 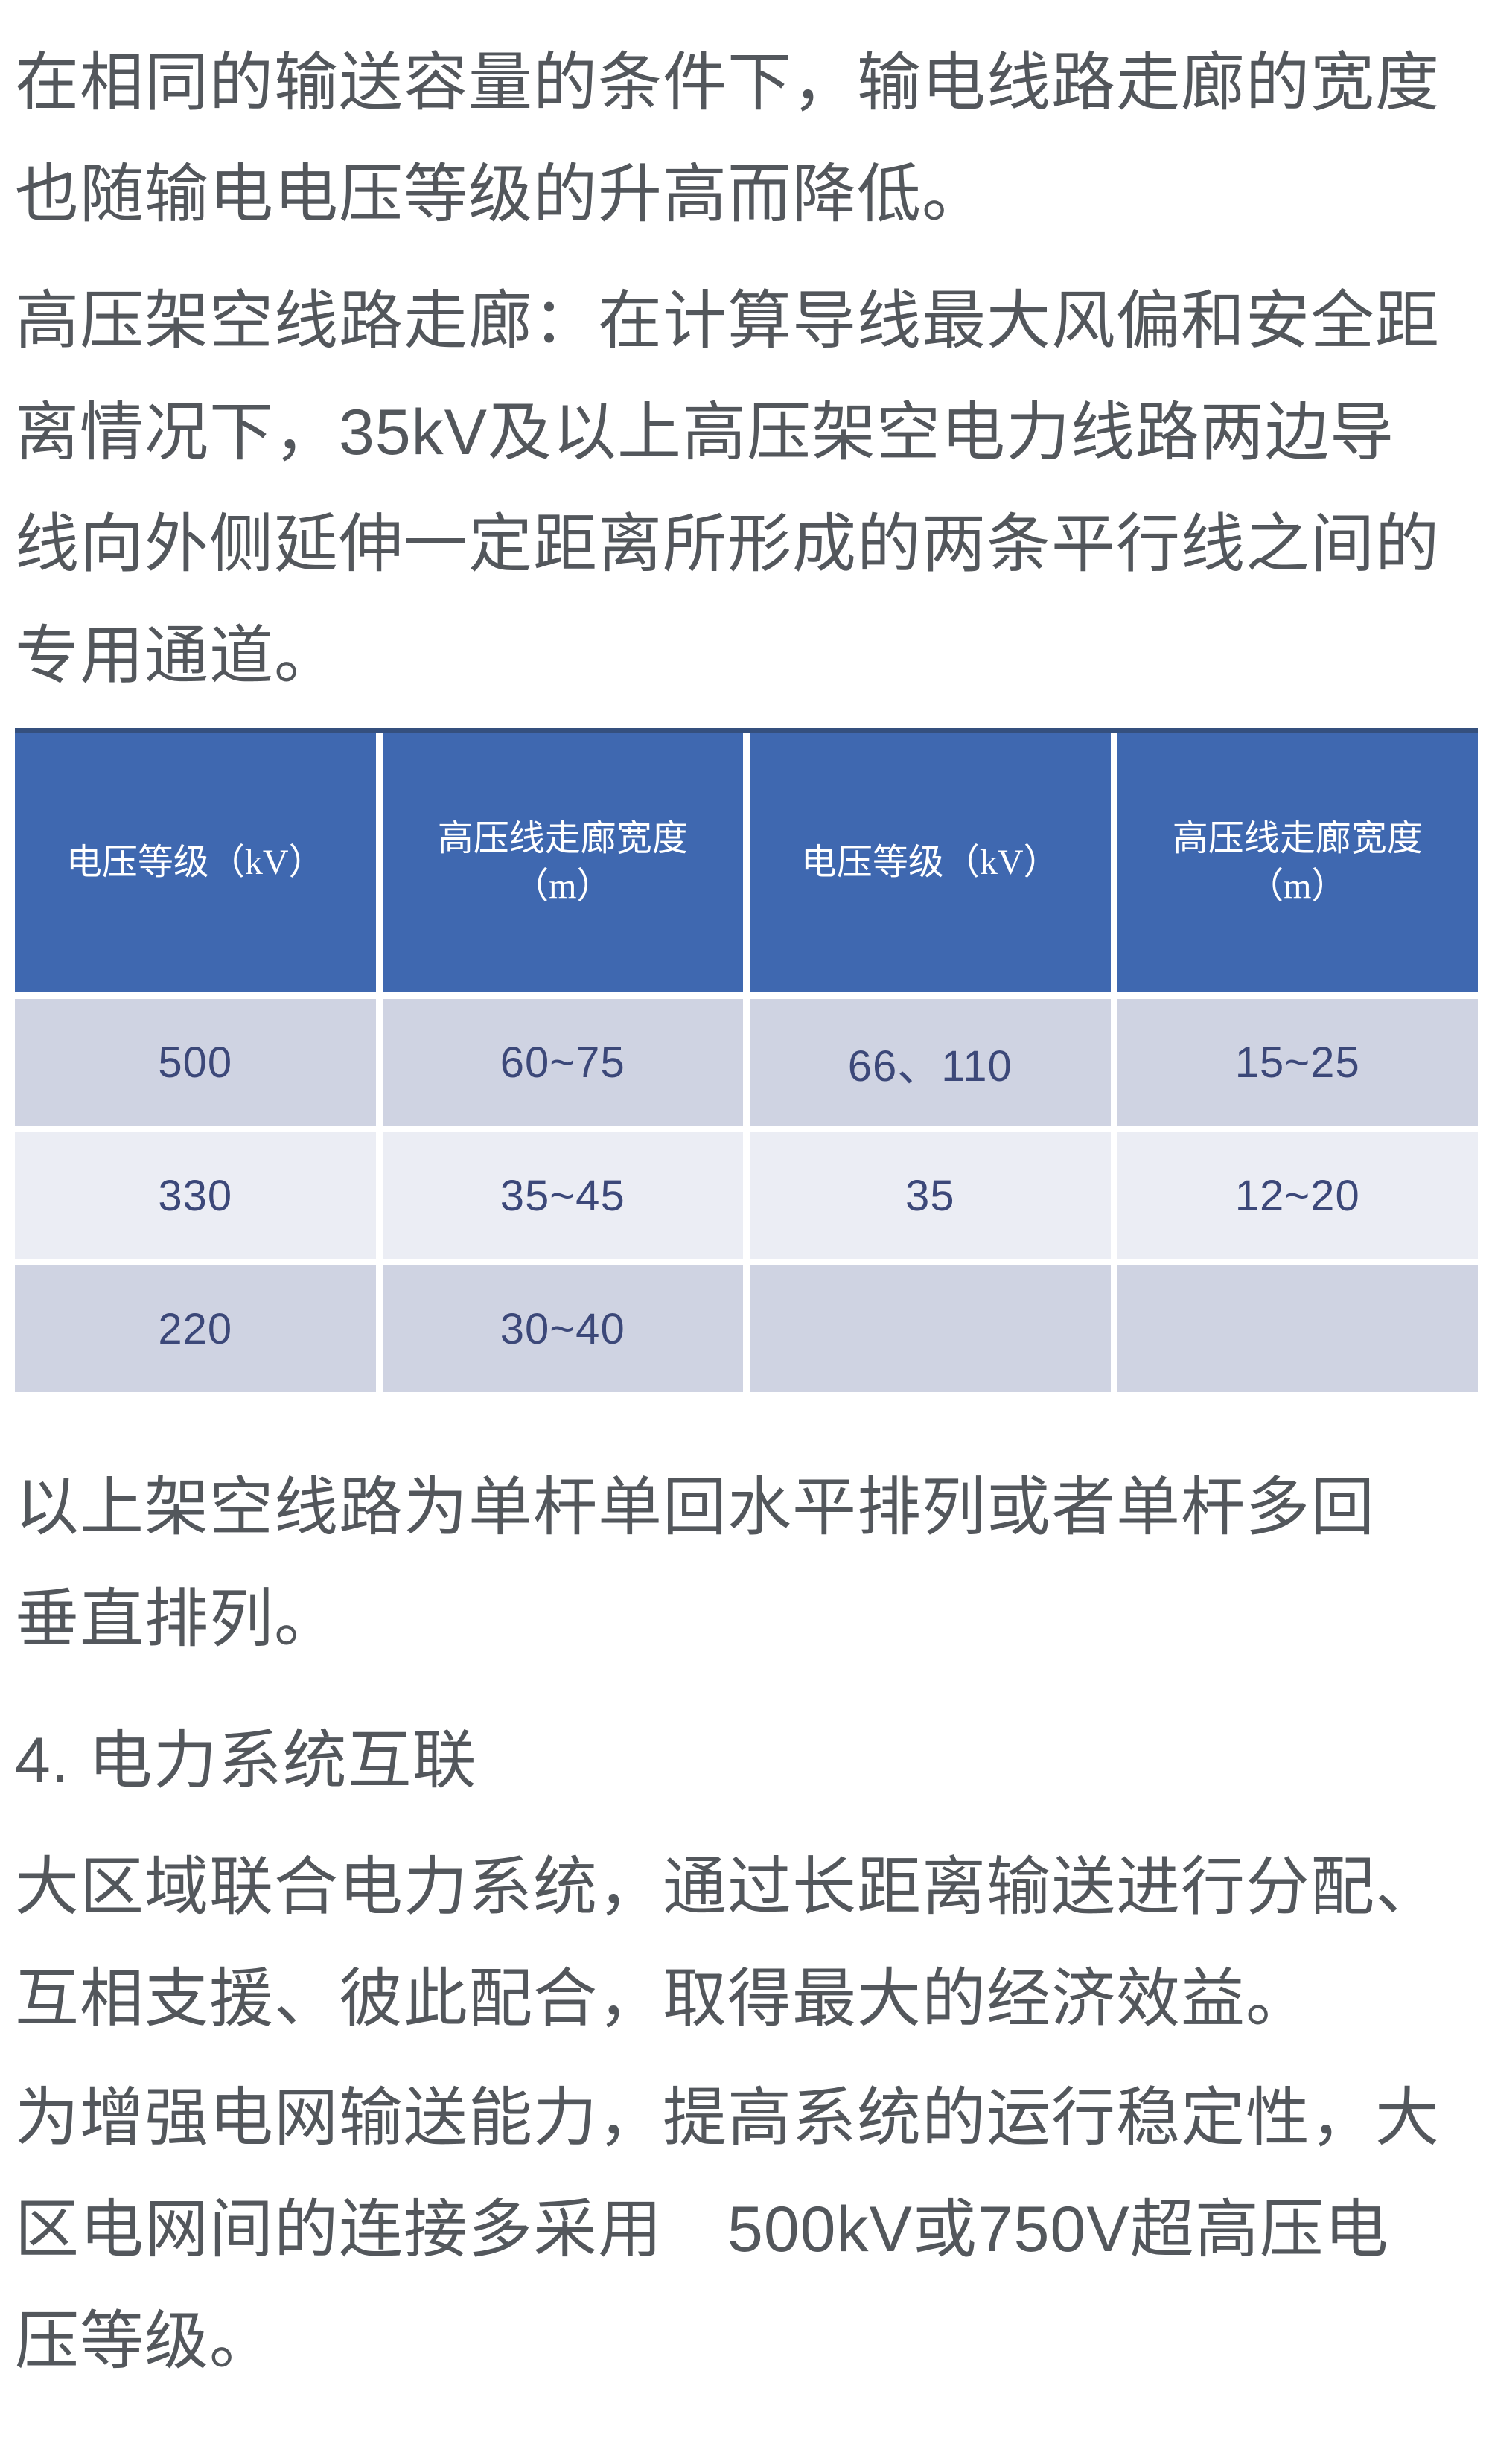 What do you see at coordinates (562, 862) in the screenshot?
I see `table-header-corridor-width-1: 高压线走廊宽度 （m）` at bounding box center [562, 862].